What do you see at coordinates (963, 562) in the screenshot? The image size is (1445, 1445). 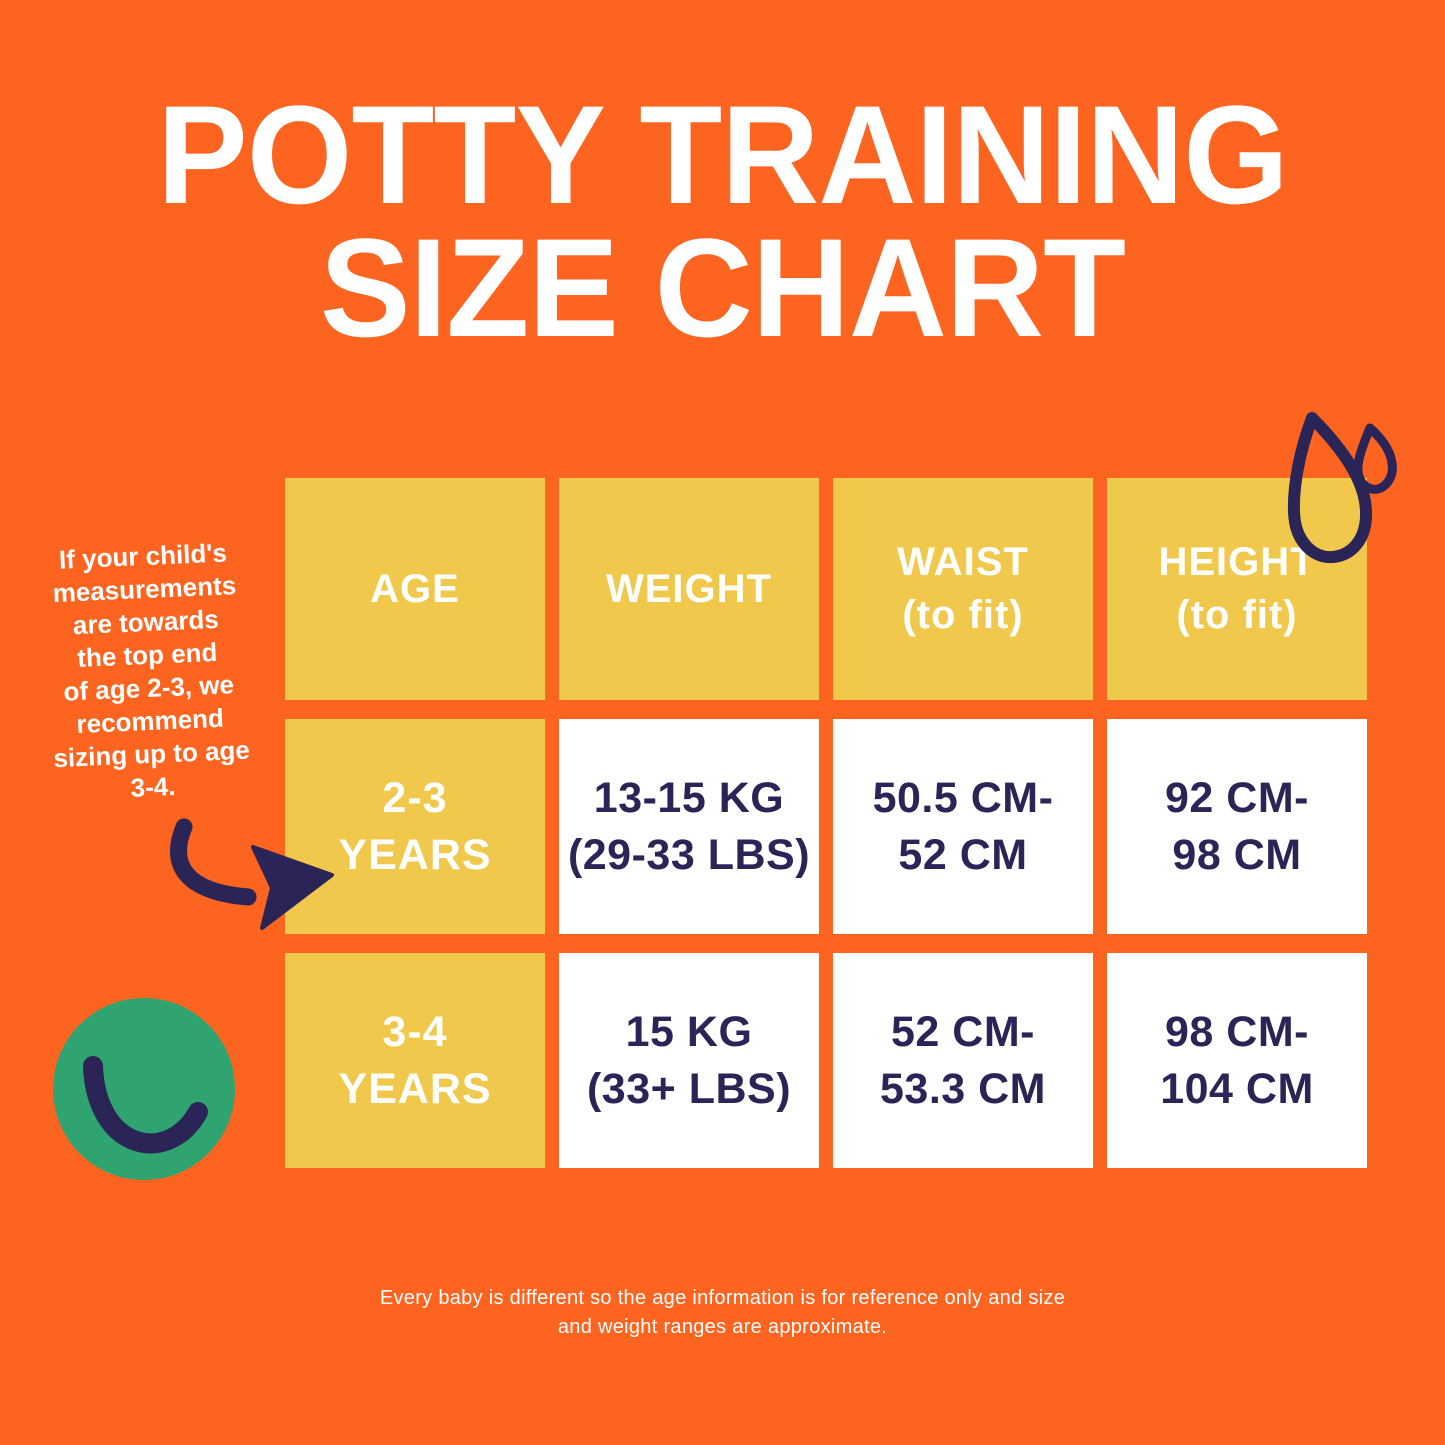 I see `header-label: WAIST` at bounding box center [963, 562].